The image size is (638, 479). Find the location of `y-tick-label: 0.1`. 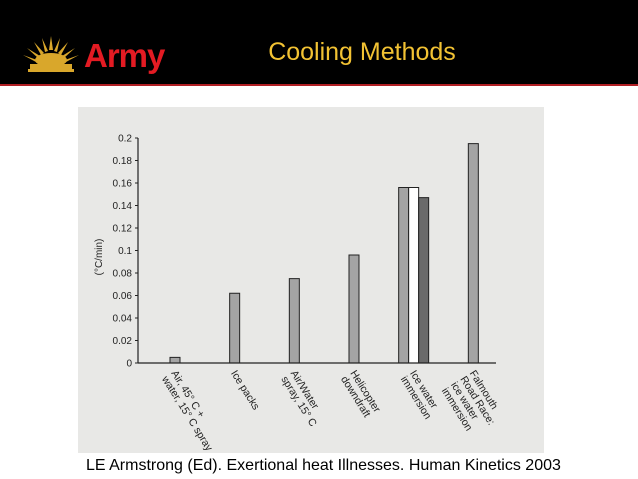

y-tick-label: 0.1 is located at coordinates (125, 251).